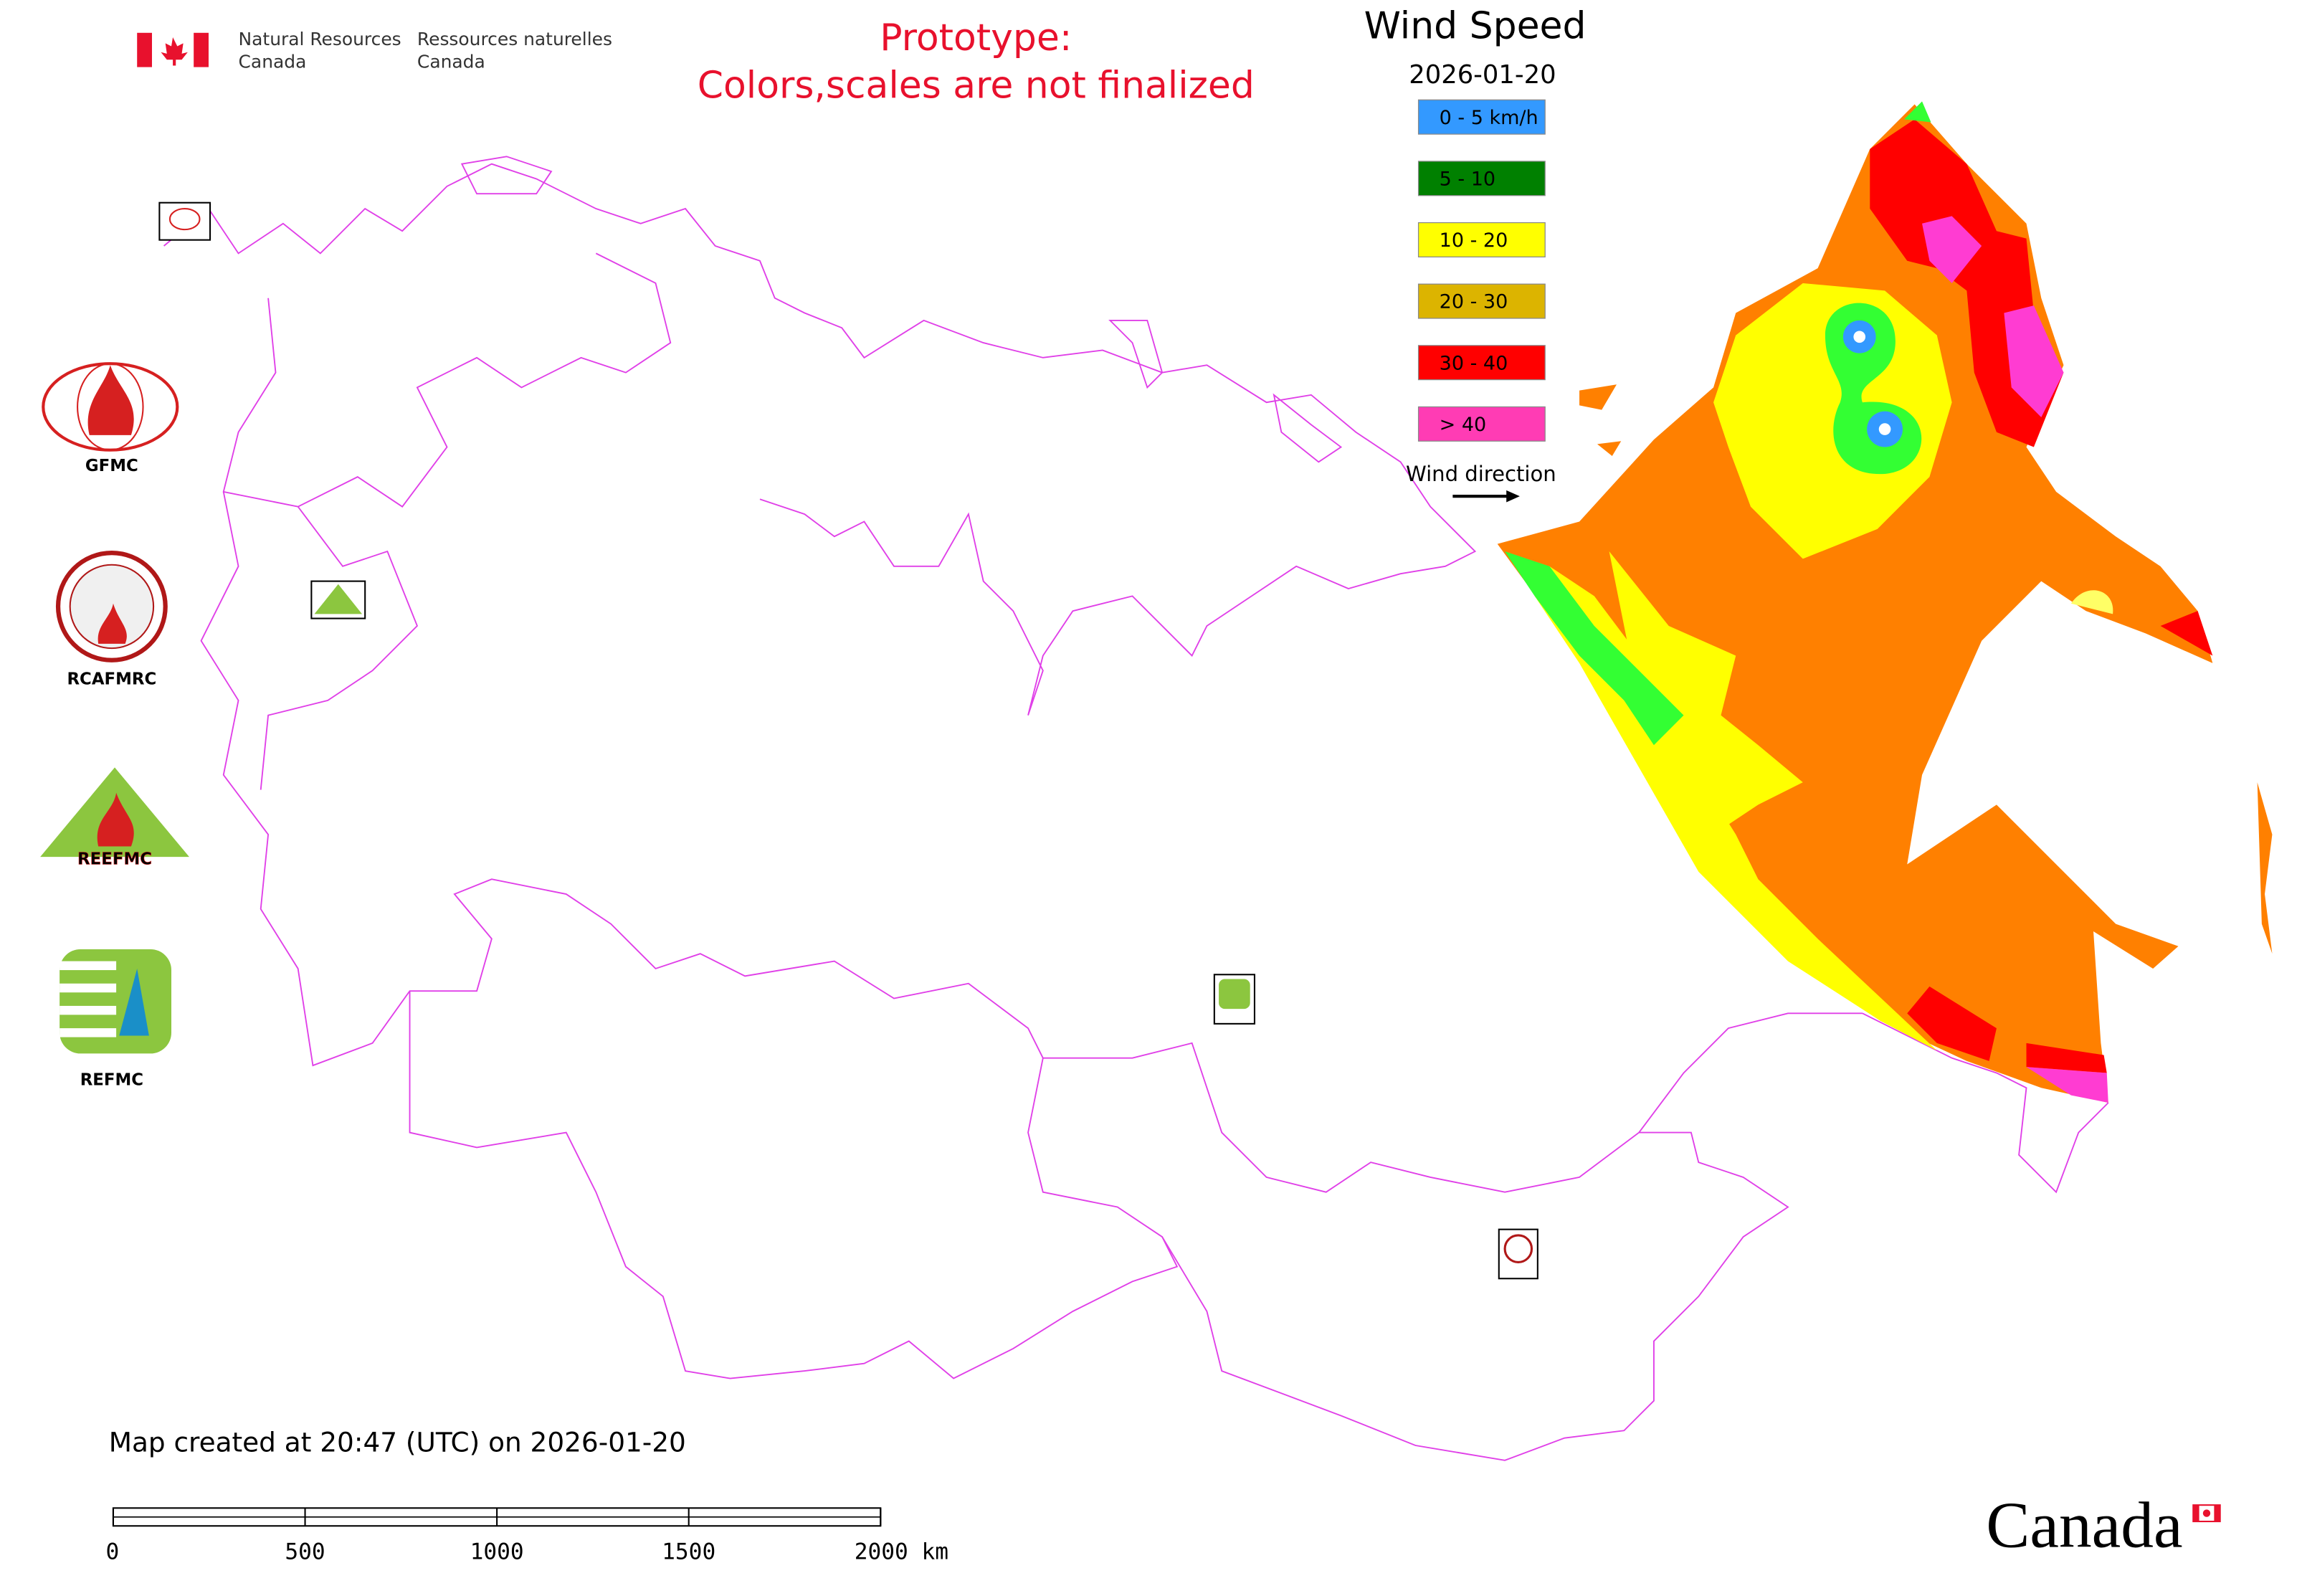 This screenshot has width=2302, height=1596. What do you see at coordinates (497, 1552) in the screenshot?
I see `scale-label: 1000` at bounding box center [497, 1552].